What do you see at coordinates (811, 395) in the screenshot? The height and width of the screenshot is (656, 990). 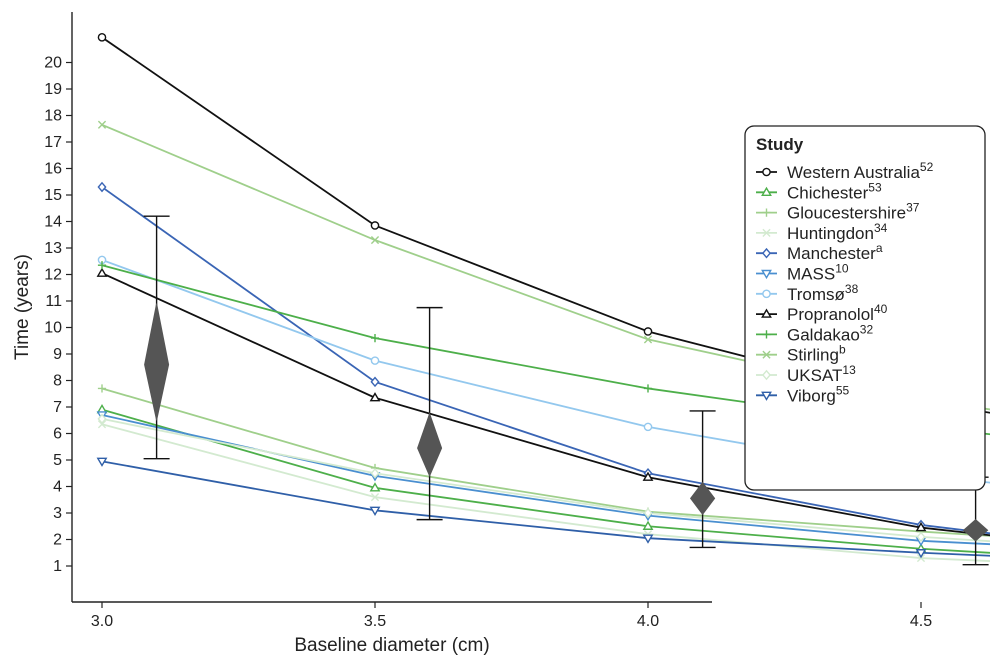 I see `legend-label-name: Viborg` at bounding box center [811, 395].